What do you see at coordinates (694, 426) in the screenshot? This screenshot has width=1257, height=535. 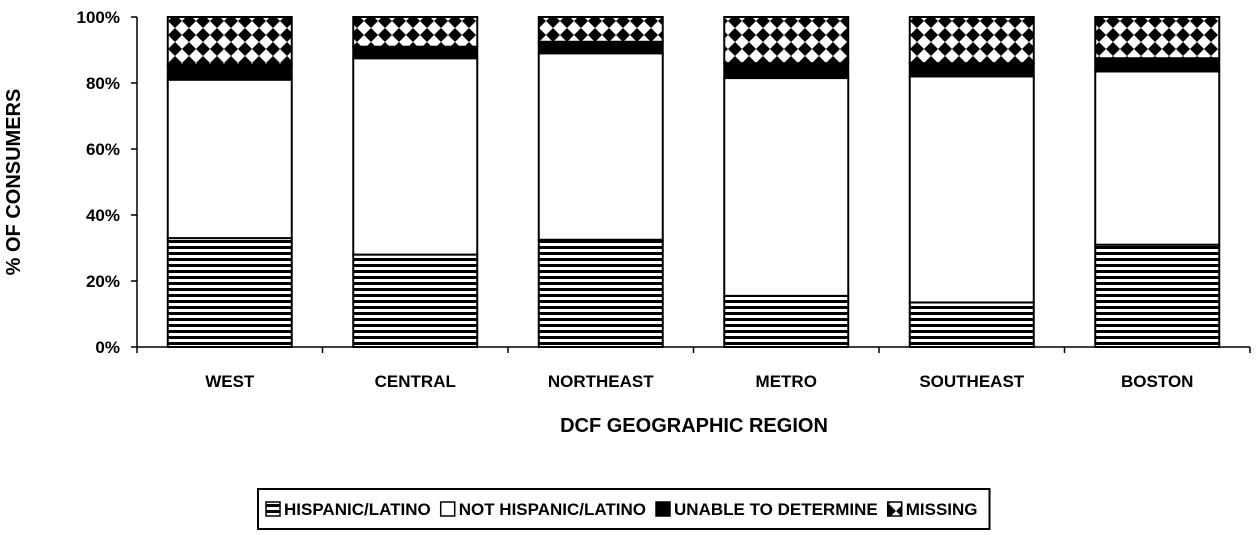 I see `x-axis-title: DCF GEOGRAPHIC REGION` at bounding box center [694, 426].